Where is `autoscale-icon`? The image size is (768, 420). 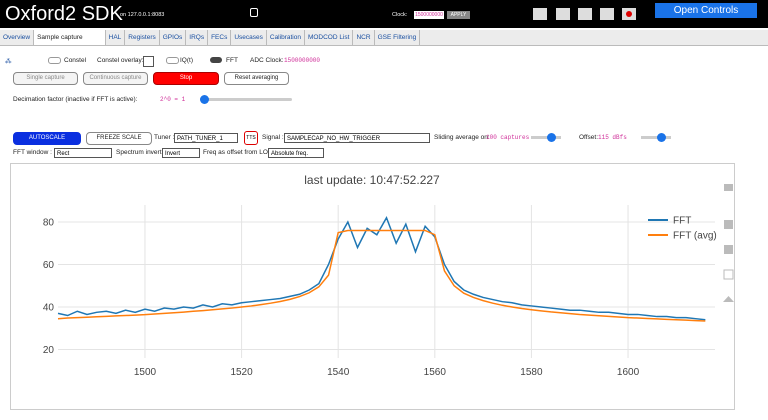
autoscale-icon is located at coordinates (728, 274).